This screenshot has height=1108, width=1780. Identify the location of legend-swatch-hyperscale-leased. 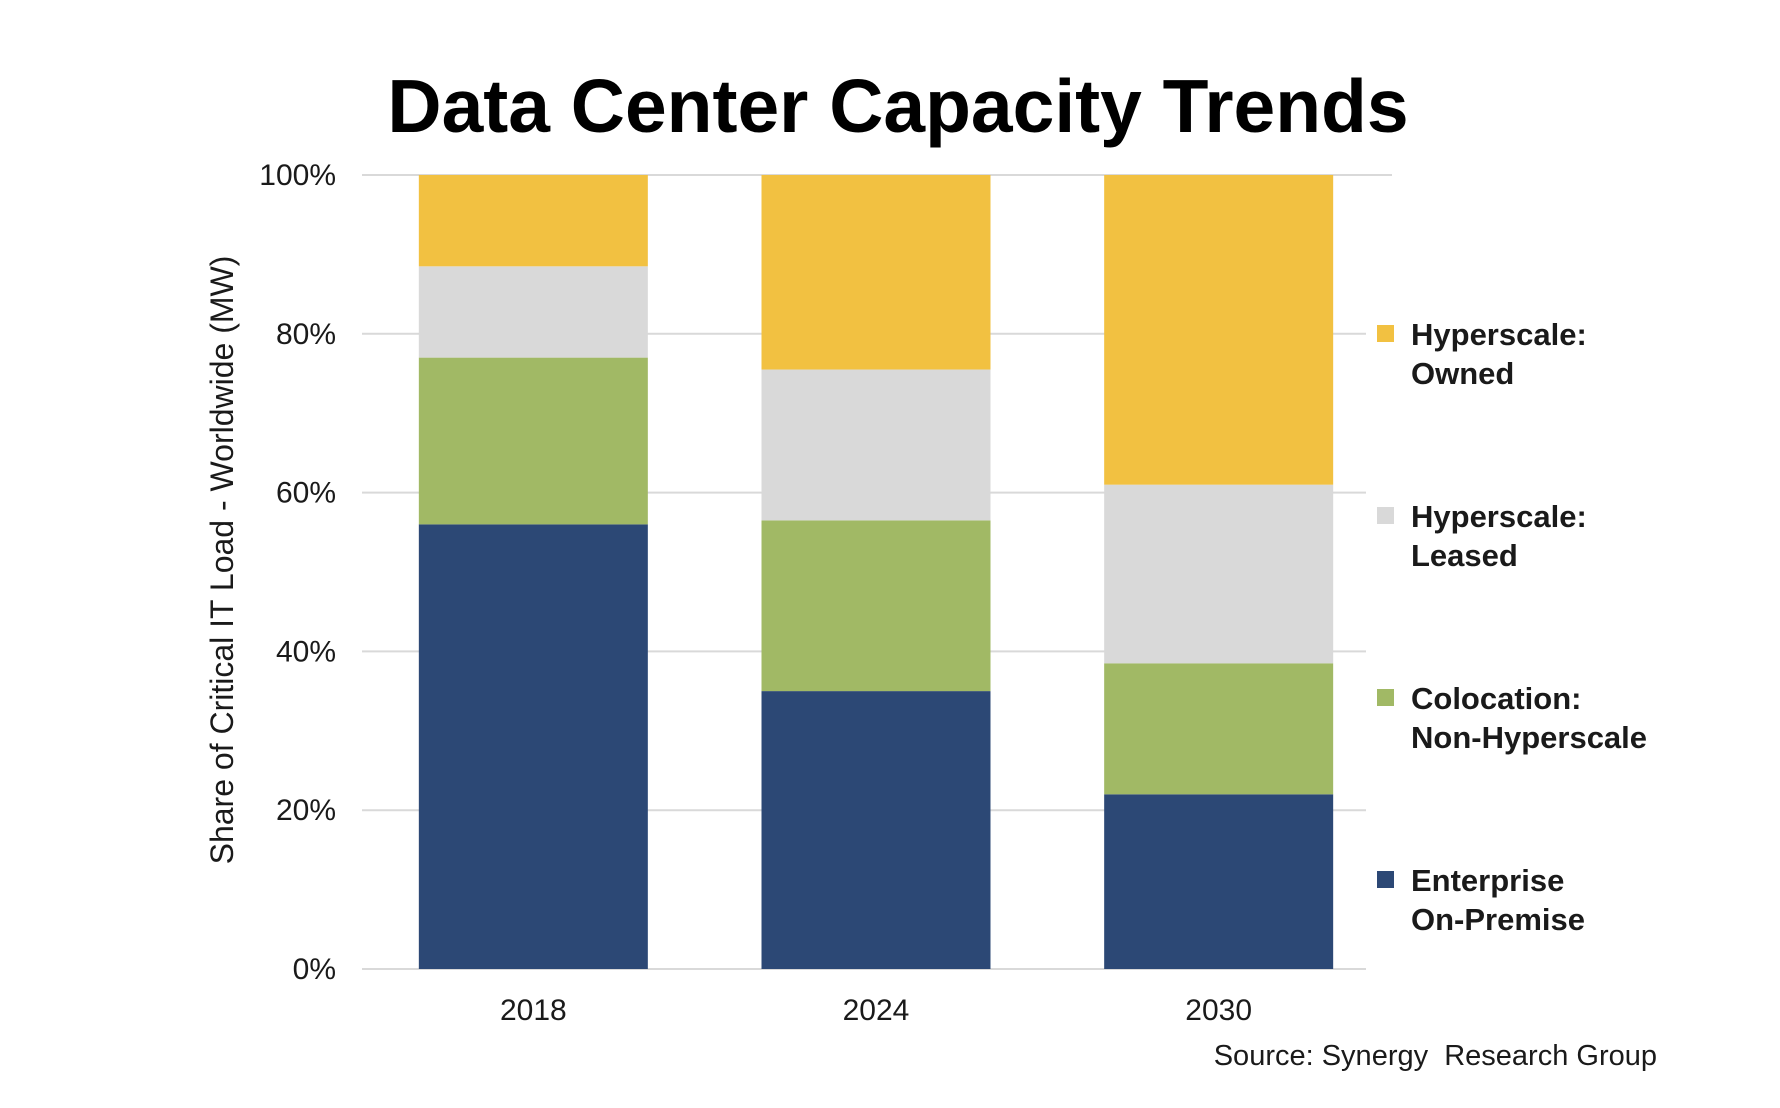
(1385, 515).